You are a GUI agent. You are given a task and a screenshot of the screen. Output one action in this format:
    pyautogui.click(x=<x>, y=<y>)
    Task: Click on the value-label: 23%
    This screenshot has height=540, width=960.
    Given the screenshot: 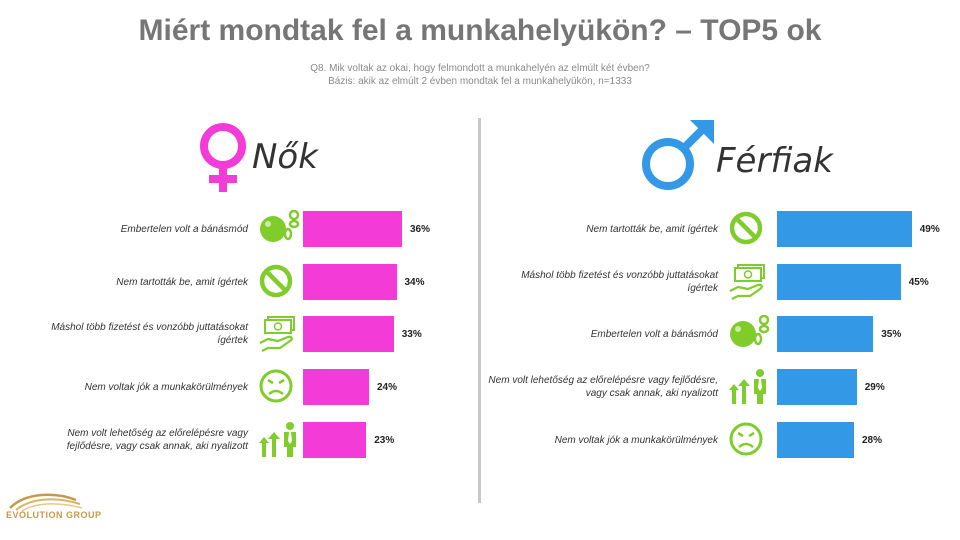 What is the action you would take?
    pyautogui.click(x=384, y=440)
    